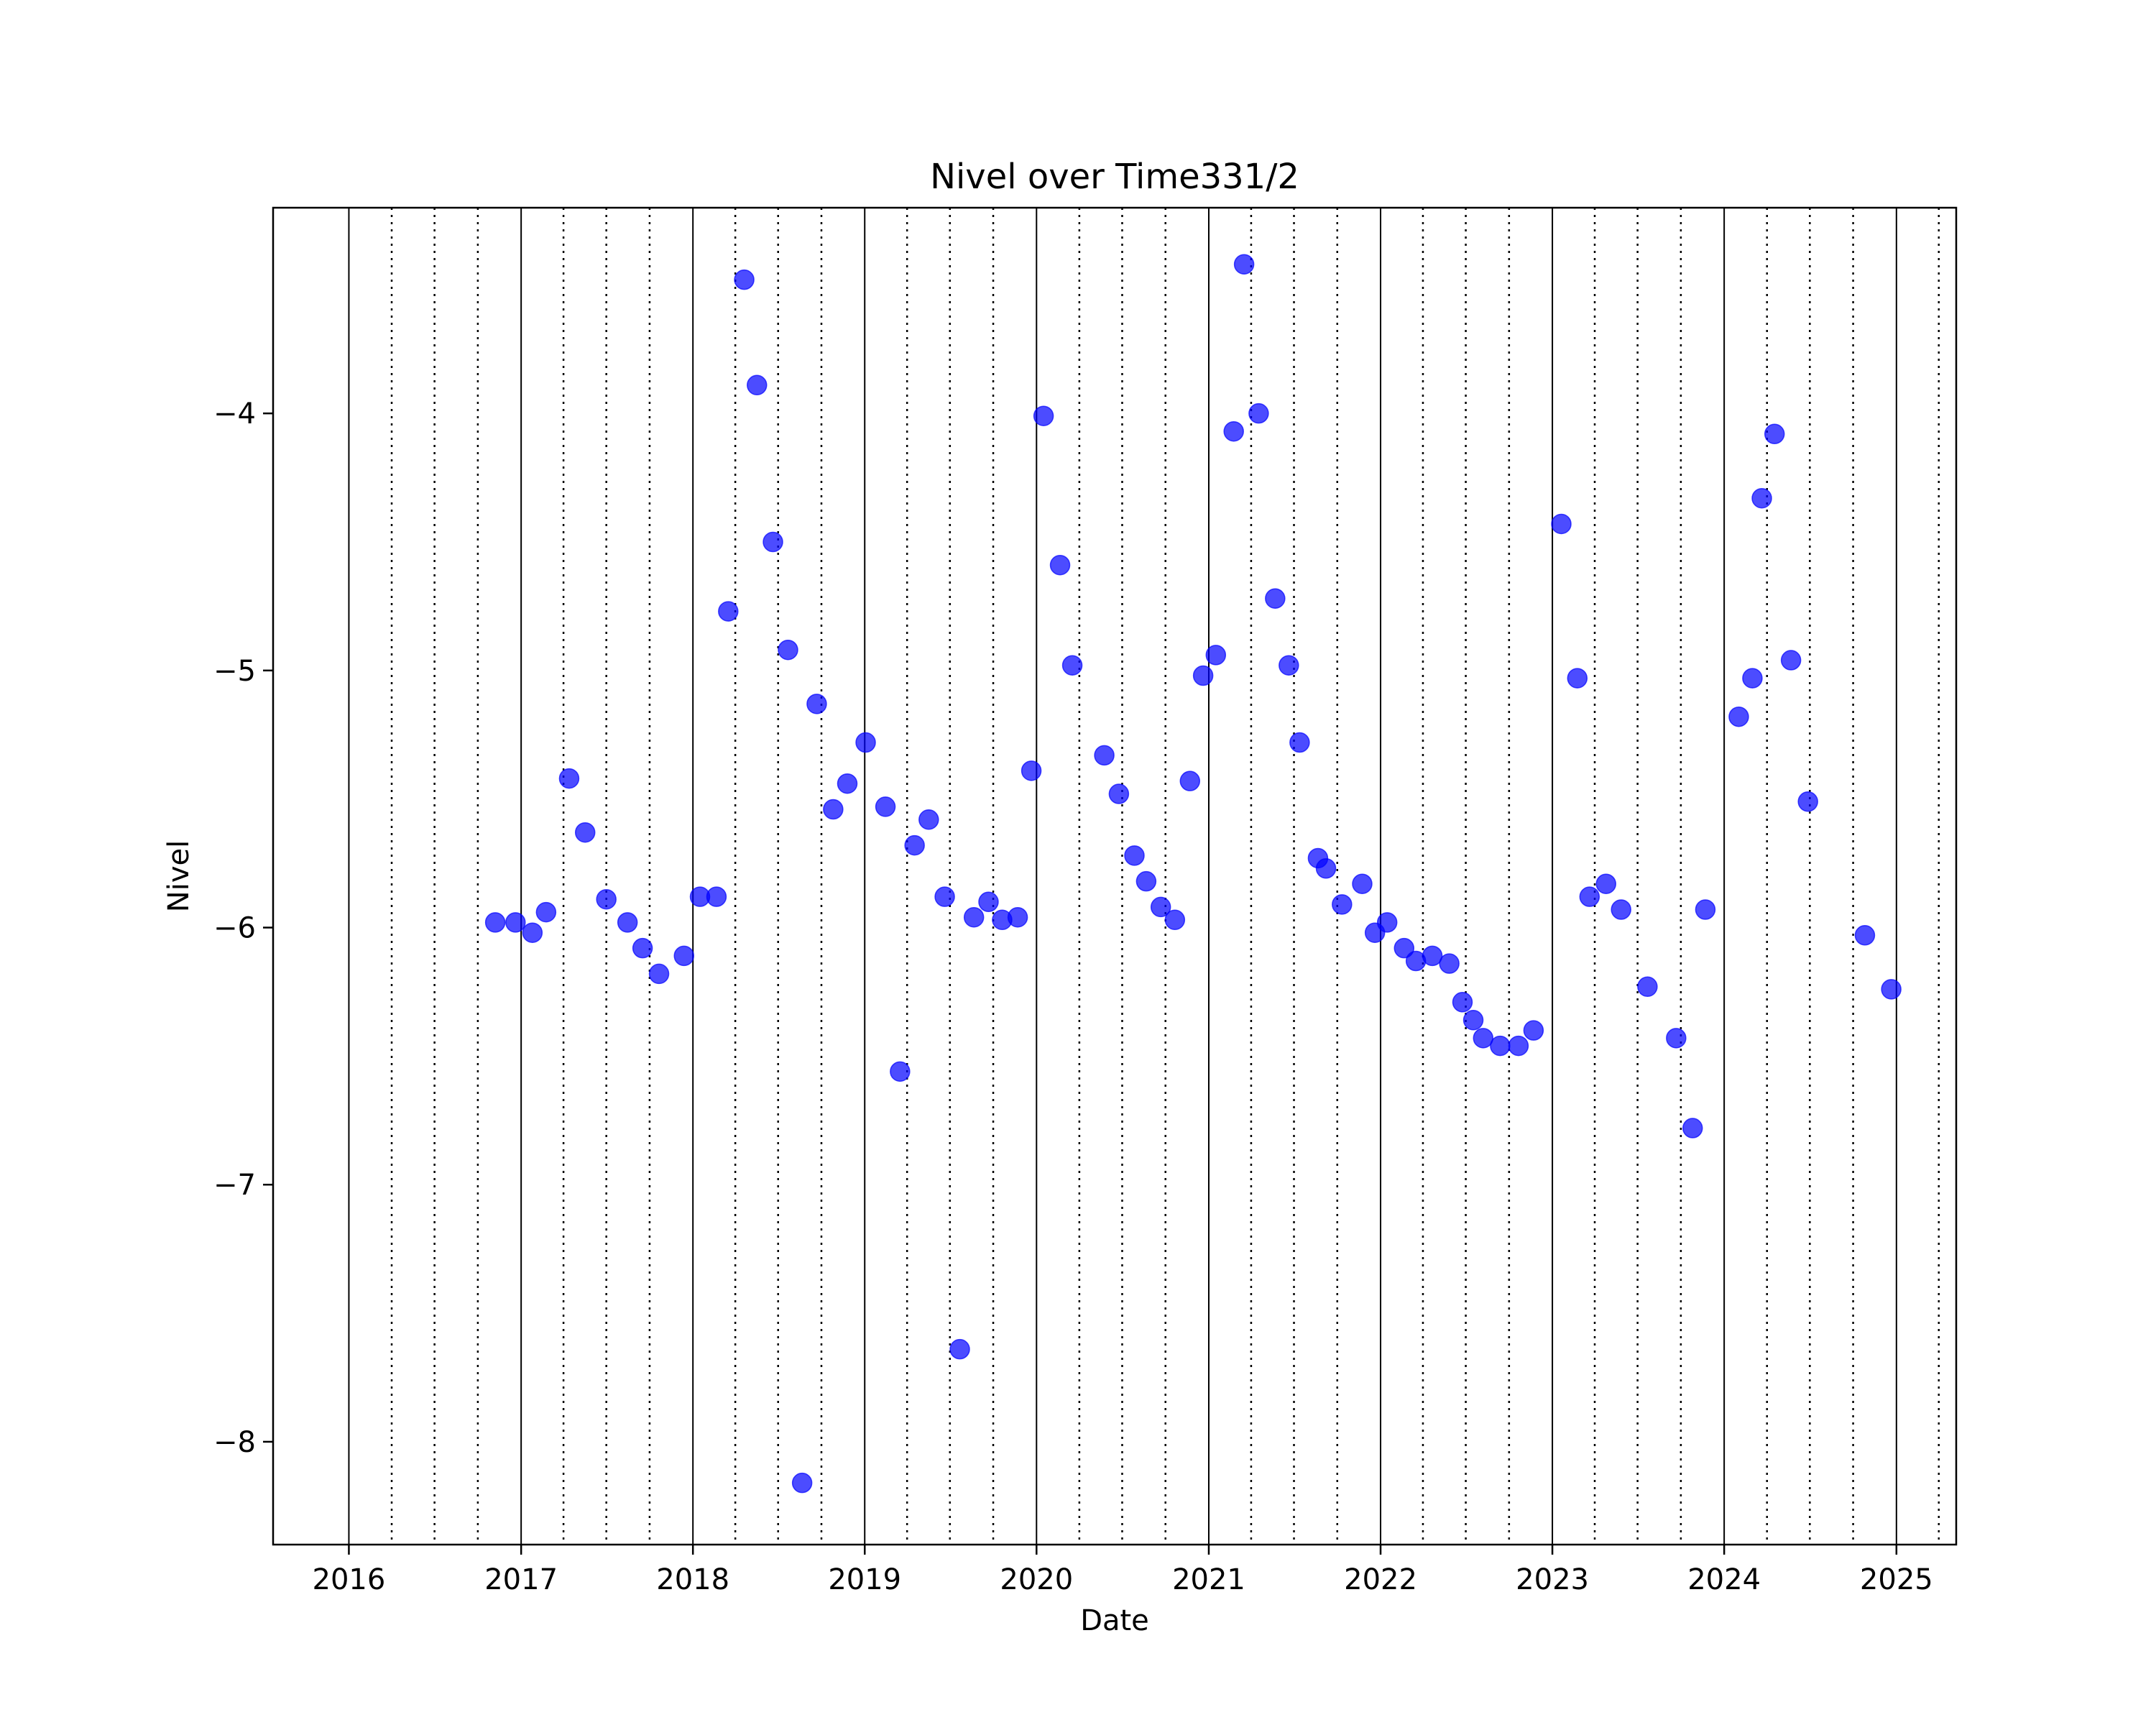 The image size is (2156, 1725). Describe the element at coordinates (1724, 1579) in the screenshot. I see `x-tick-label: 2024` at that location.